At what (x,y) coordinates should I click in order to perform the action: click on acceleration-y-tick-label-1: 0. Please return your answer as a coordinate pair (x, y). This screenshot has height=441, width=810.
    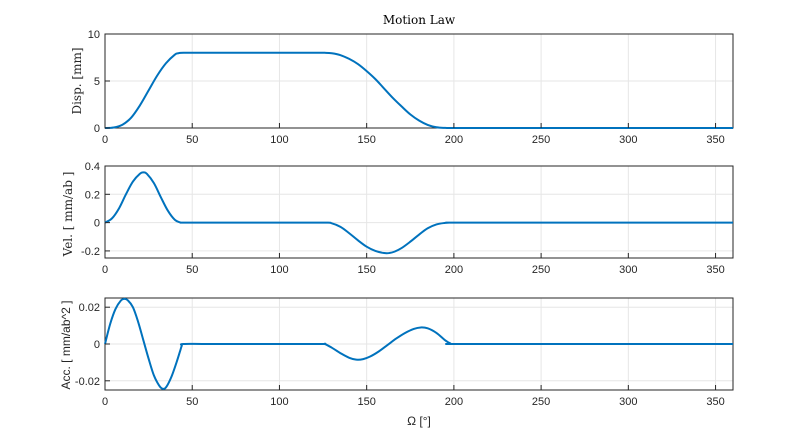
    Looking at the image, I should click on (97, 345).